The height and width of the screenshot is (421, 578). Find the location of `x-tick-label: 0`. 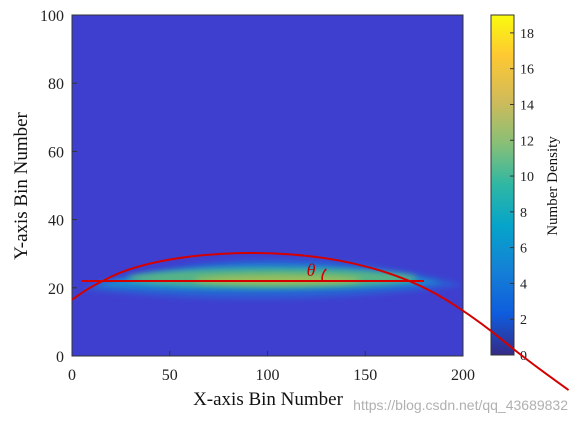

x-tick-label: 0 is located at coordinates (72, 375).